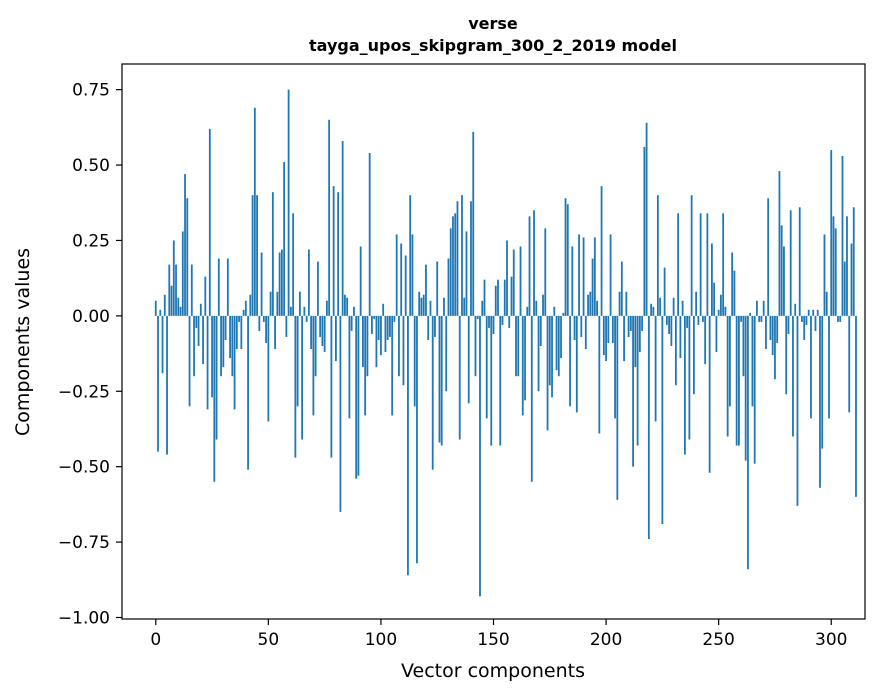 The image size is (880, 700). Describe the element at coordinates (91, 317) in the screenshot. I see `y-tick-label: 0.00` at that location.